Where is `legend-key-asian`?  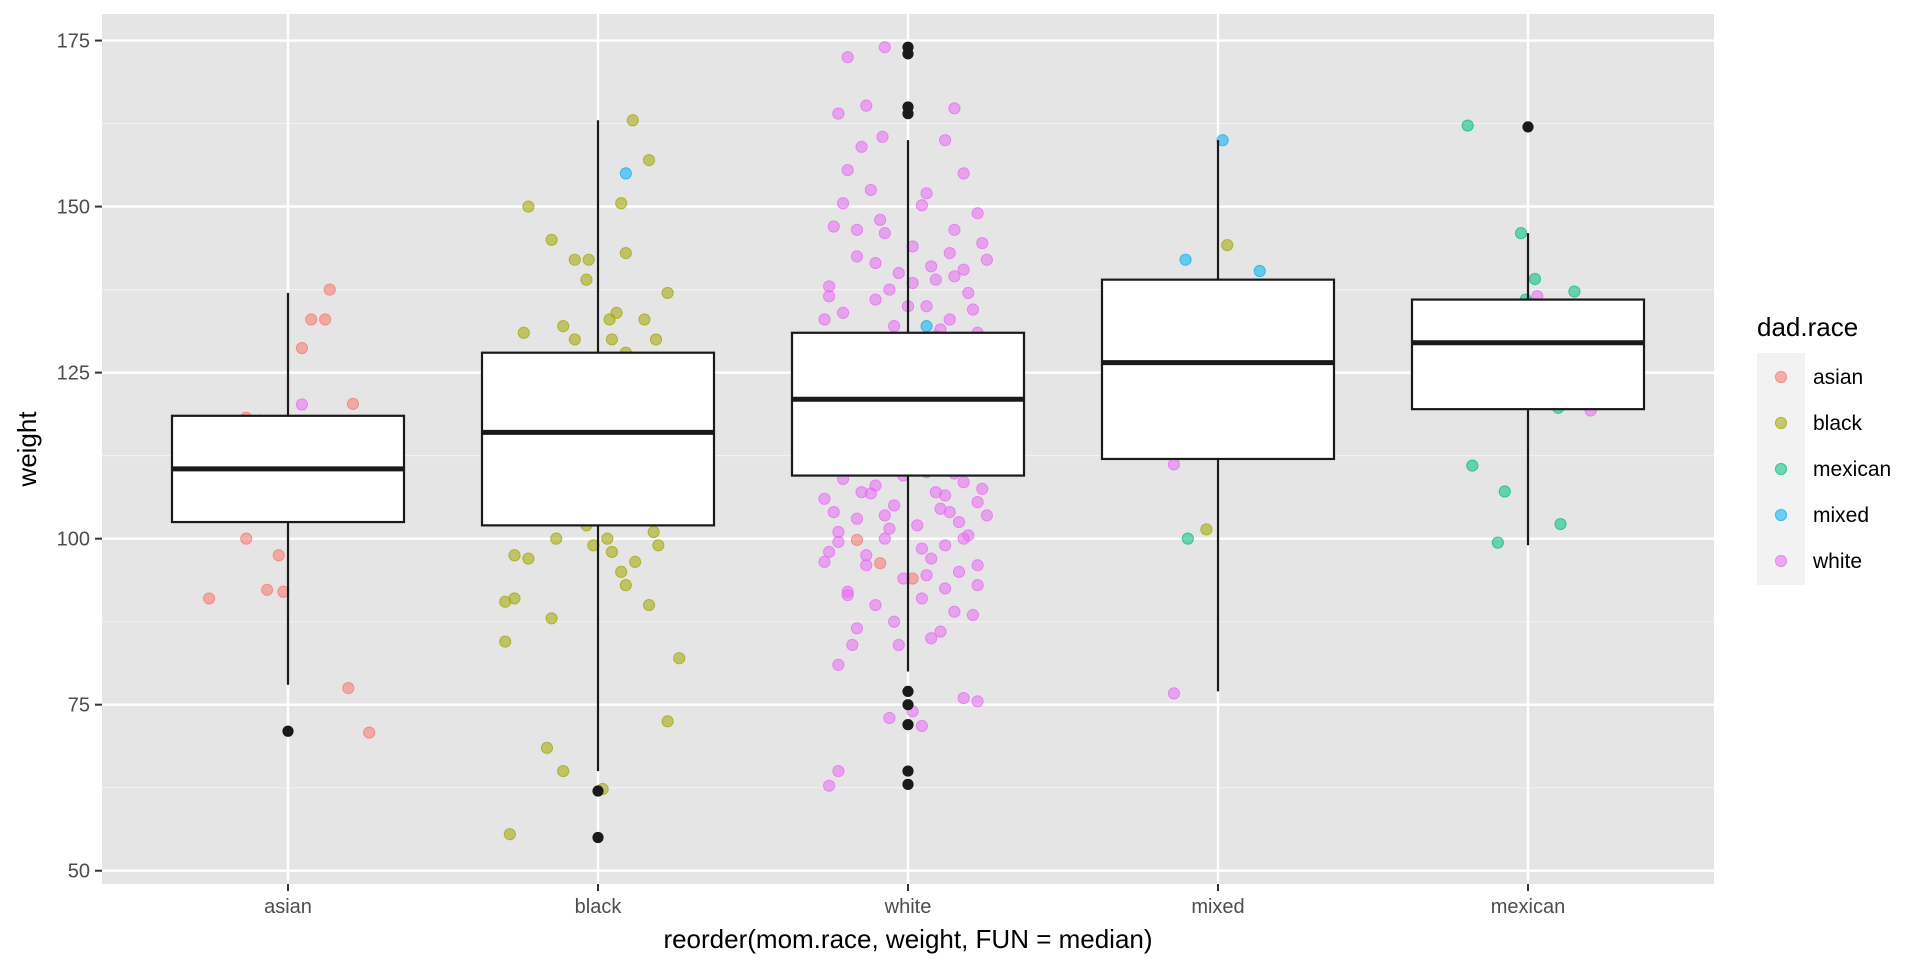 legend-key-asian is located at coordinates (1781, 377).